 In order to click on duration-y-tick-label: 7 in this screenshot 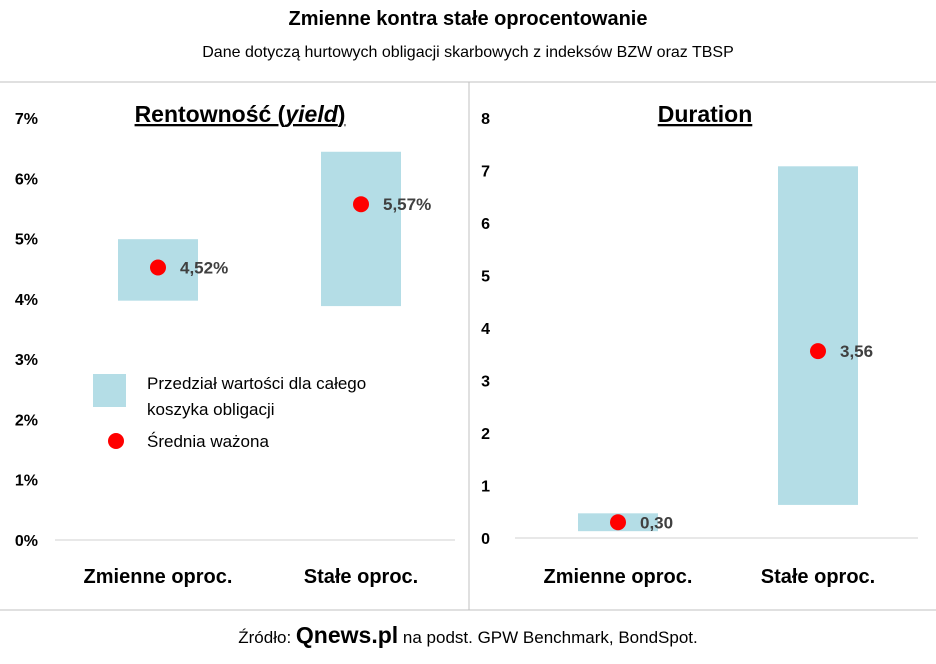, I will do `click(485, 172)`.